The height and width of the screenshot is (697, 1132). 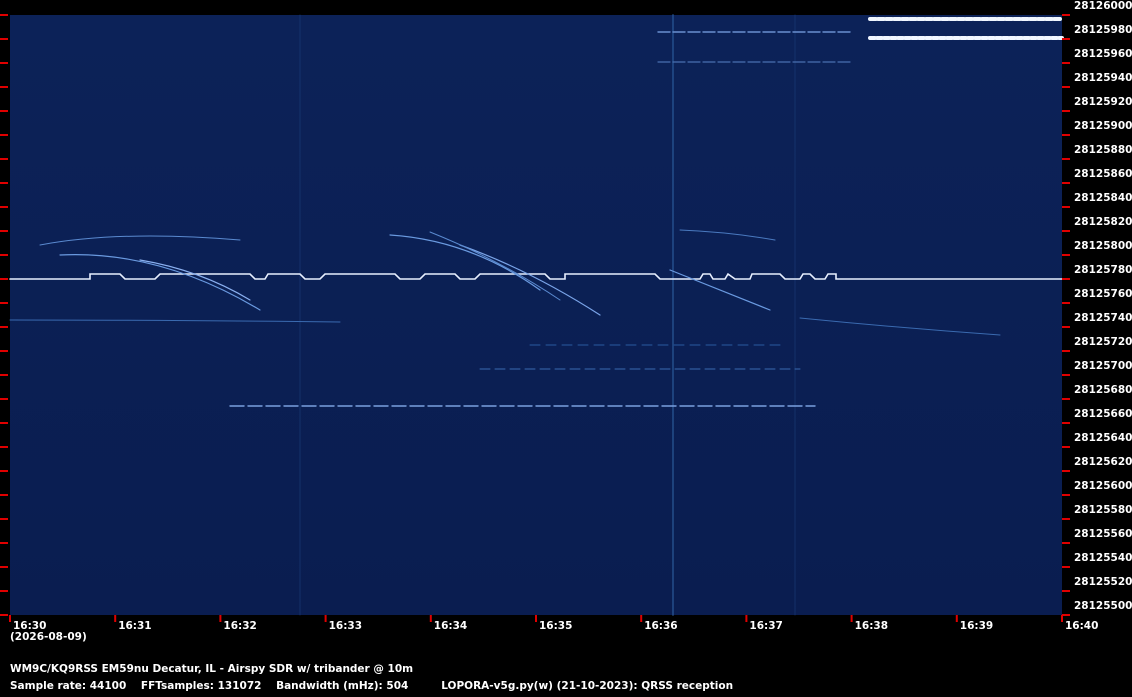 I want to click on y-tick-label: 28125960, so click(x=1103, y=54).